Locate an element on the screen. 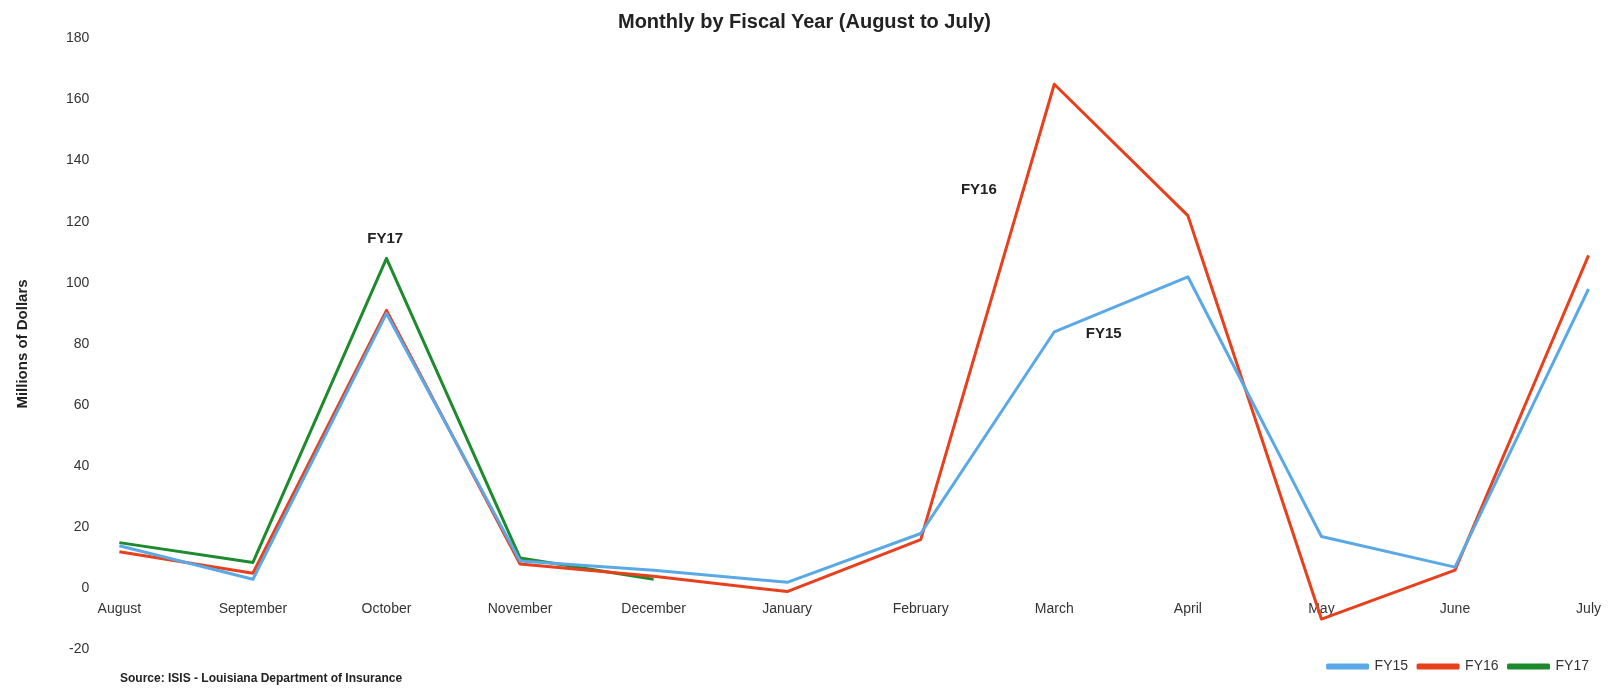 The height and width of the screenshot is (688, 1613). x-tick-label: June is located at coordinates (1455, 607).